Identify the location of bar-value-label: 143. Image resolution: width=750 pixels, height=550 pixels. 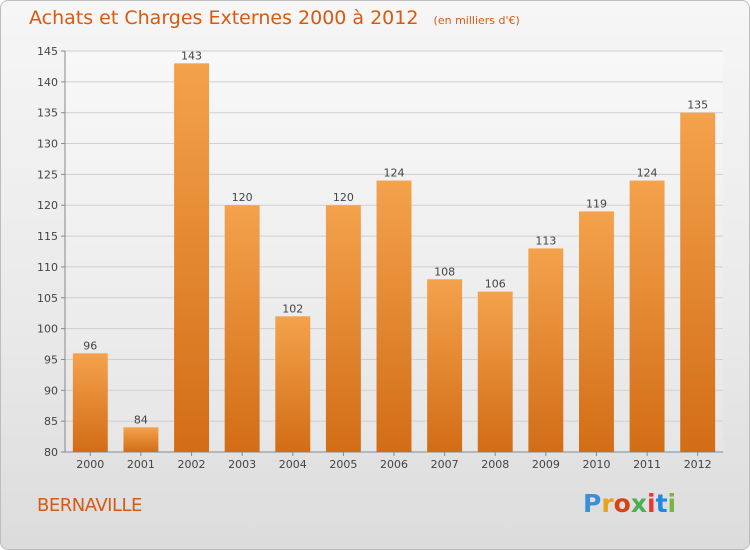
(191, 55).